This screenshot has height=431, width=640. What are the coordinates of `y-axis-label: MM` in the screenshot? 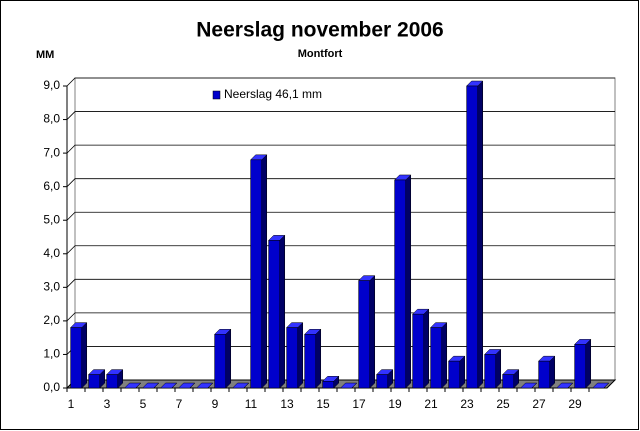 It's located at (45, 55).